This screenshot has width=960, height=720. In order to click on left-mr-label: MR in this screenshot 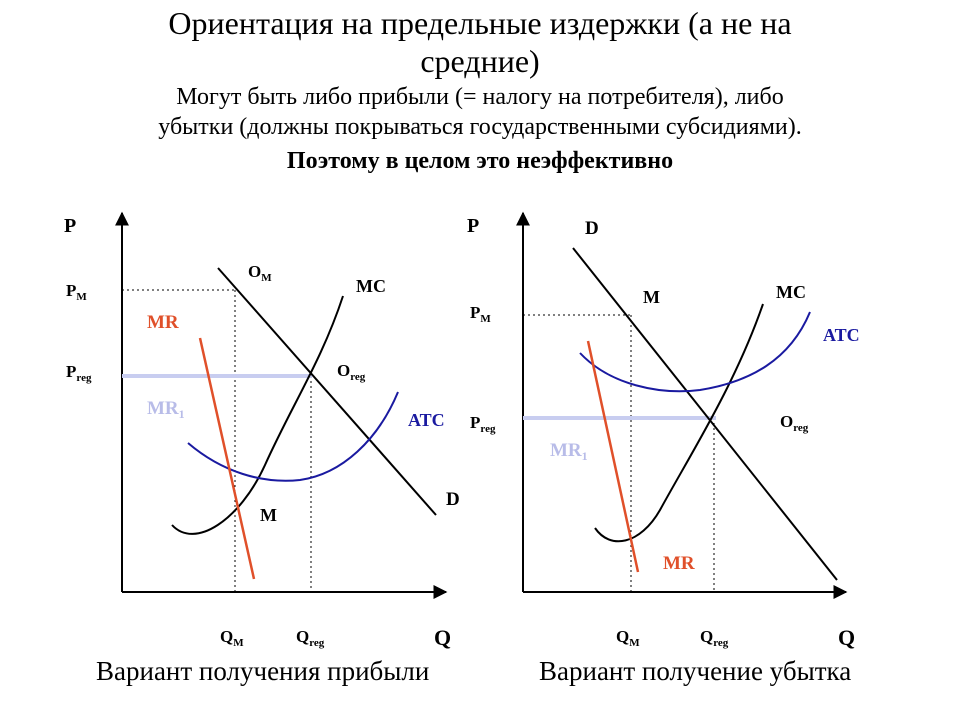, I will do `click(163, 322)`.